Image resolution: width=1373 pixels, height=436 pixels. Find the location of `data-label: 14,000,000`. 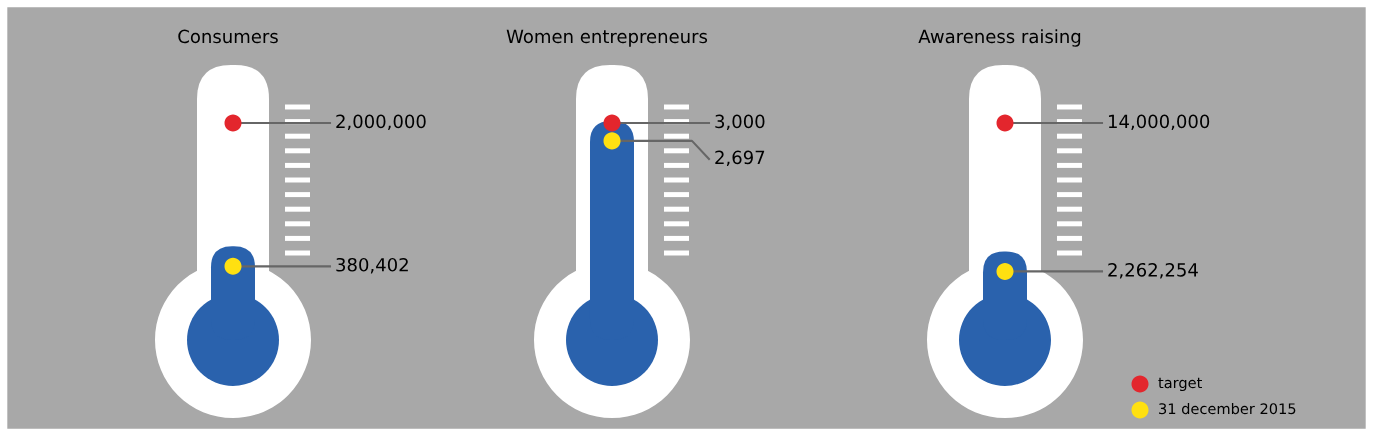

data-label: 14,000,000 is located at coordinates (1159, 122).